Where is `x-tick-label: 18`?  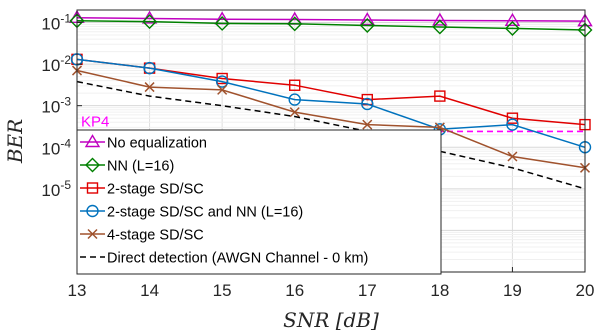 x-tick-label: 18 is located at coordinates (439, 290).